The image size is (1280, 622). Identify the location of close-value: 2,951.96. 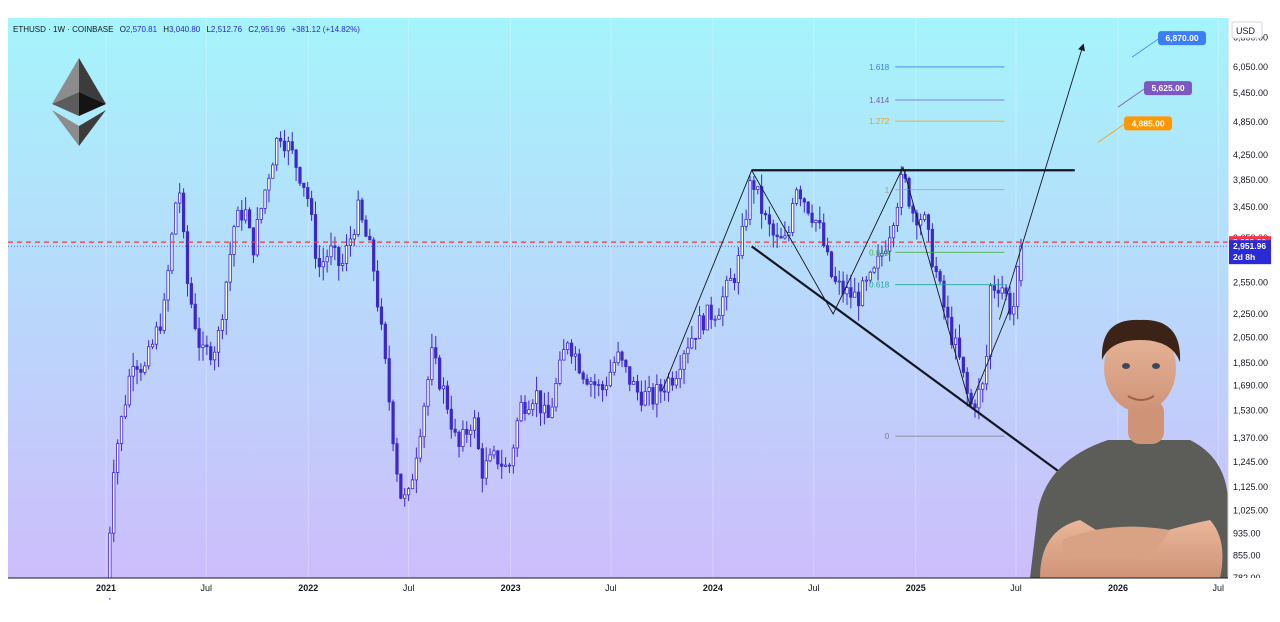
(270, 29).